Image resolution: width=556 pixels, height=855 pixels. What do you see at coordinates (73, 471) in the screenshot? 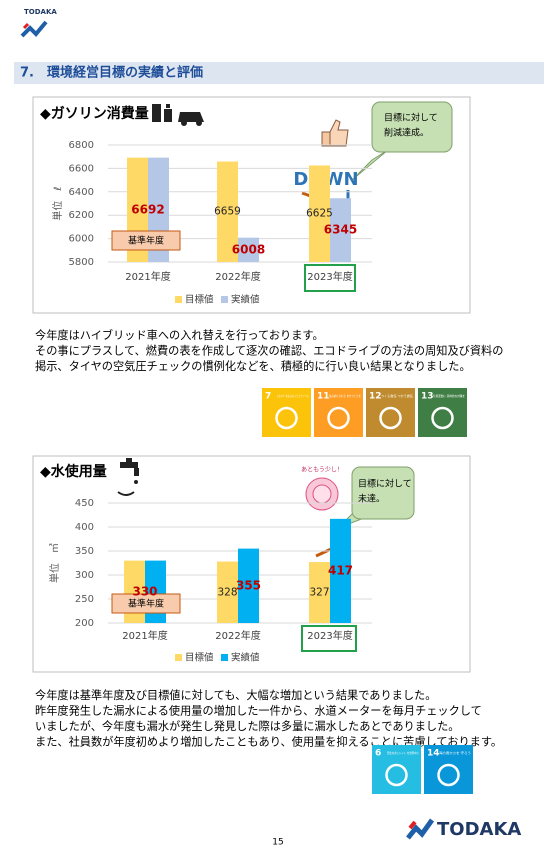
I see `chart-title: ◆水使用量` at bounding box center [73, 471].